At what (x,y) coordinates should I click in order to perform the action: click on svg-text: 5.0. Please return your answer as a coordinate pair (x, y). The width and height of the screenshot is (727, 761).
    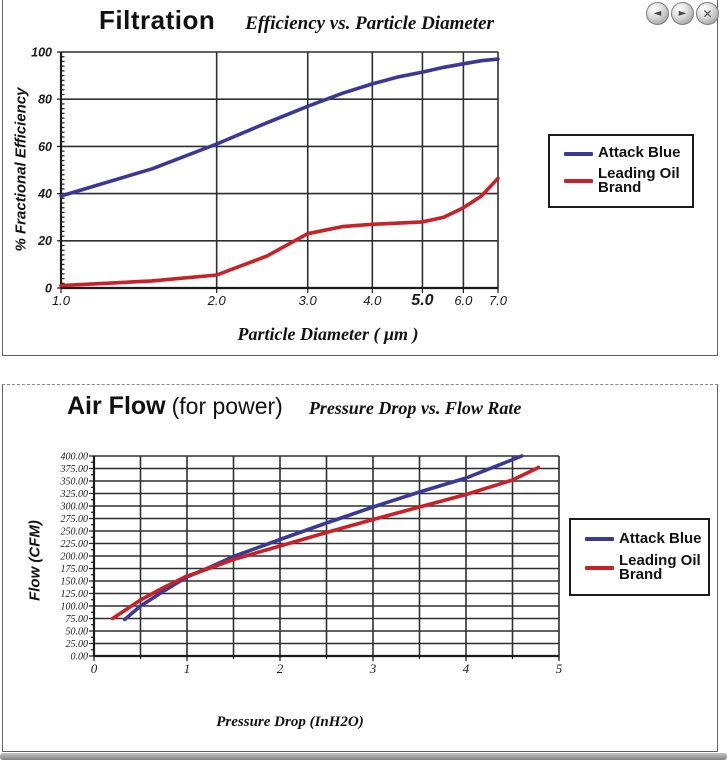
    Looking at the image, I should click on (422, 300).